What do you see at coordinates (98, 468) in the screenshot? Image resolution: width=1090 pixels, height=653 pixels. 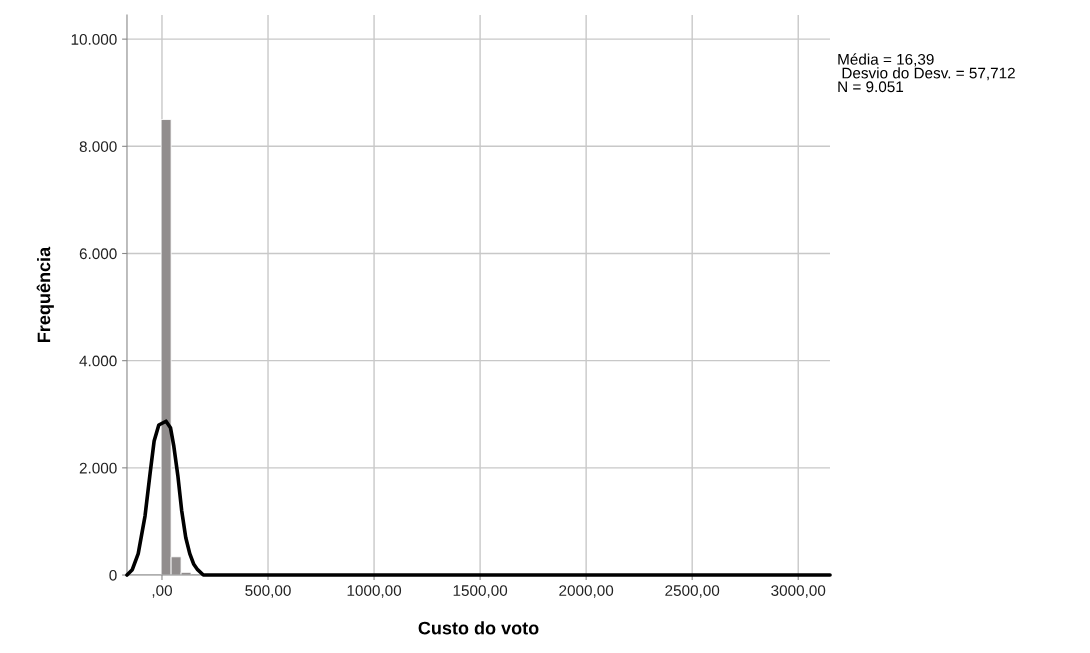 I see `y-tick-label: 2.000` at bounding box center [98, 468].